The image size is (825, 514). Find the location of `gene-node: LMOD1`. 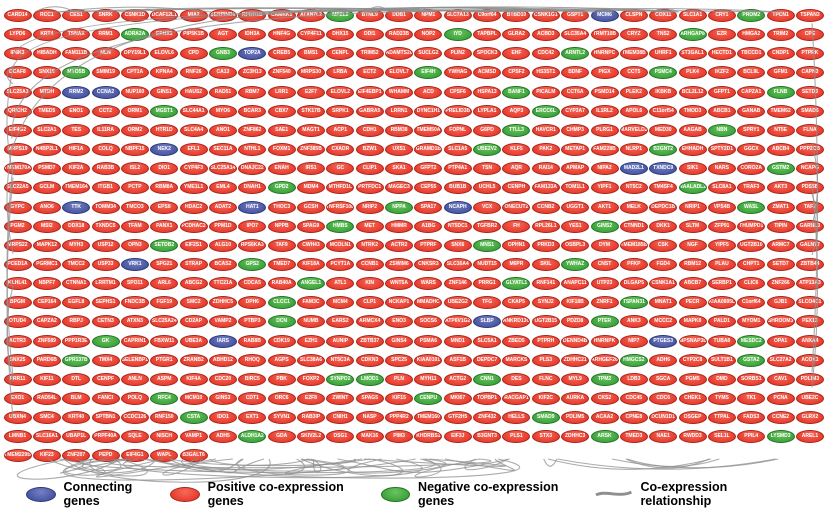

gene-node: LMOD1 is located at coordinates (369, 379).